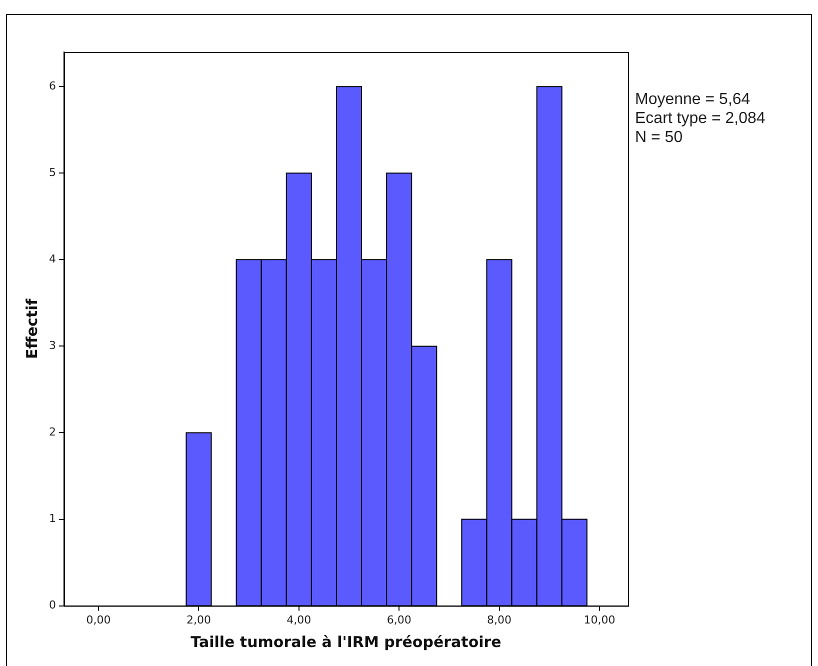 The height and width of the screenshot is (666, 818). Describe the element at coordinates (659, 137) in the screenshot. I see `text: N = 50` at that location.